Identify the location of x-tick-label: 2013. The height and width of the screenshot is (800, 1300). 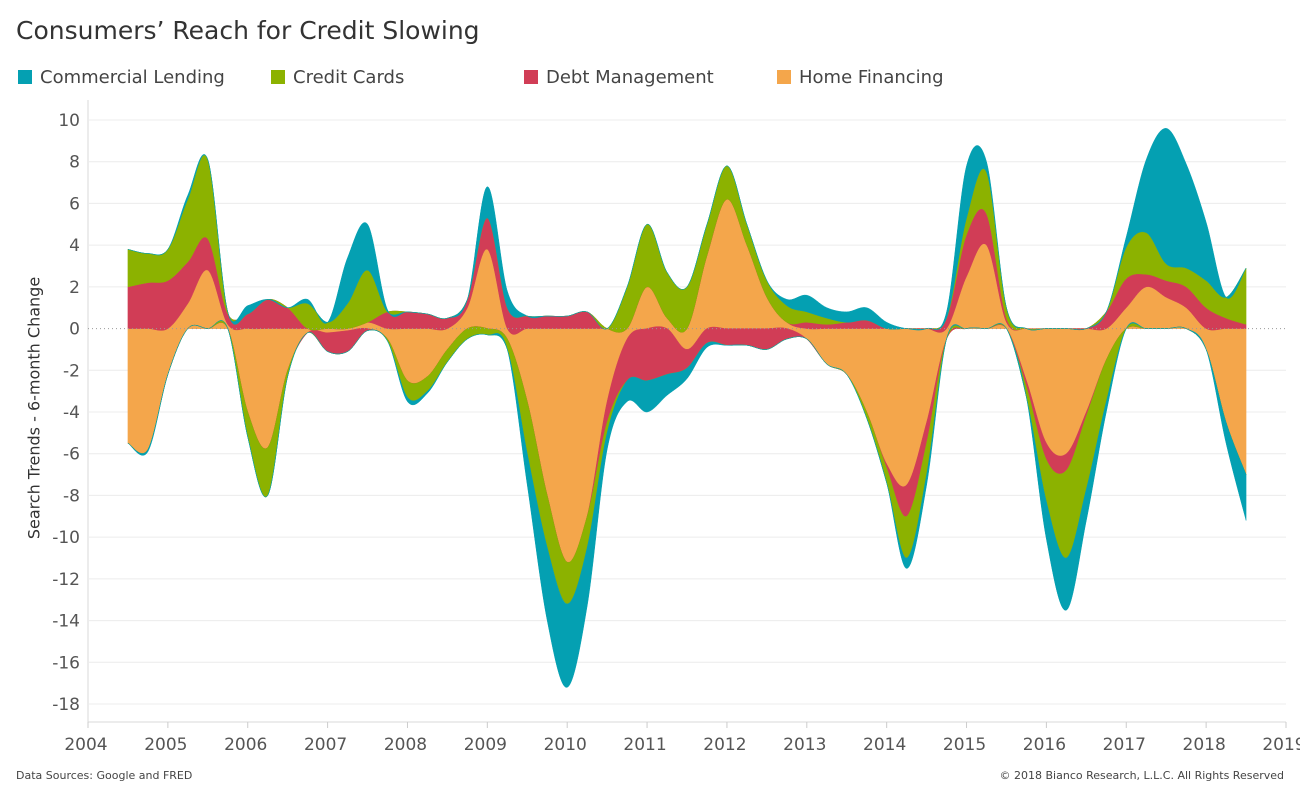
(804, 745).